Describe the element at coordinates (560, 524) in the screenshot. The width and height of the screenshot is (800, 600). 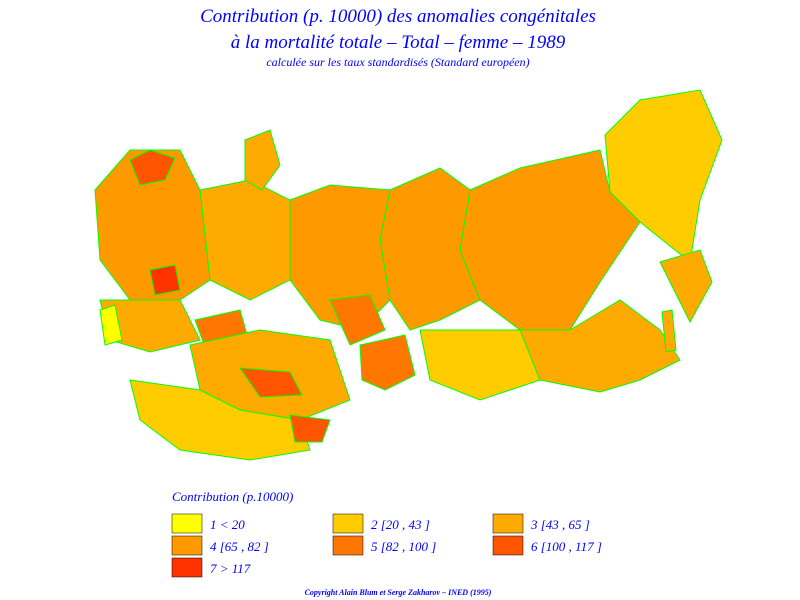
I see `legend-label: 3 [43 , 65 ]` at that location.